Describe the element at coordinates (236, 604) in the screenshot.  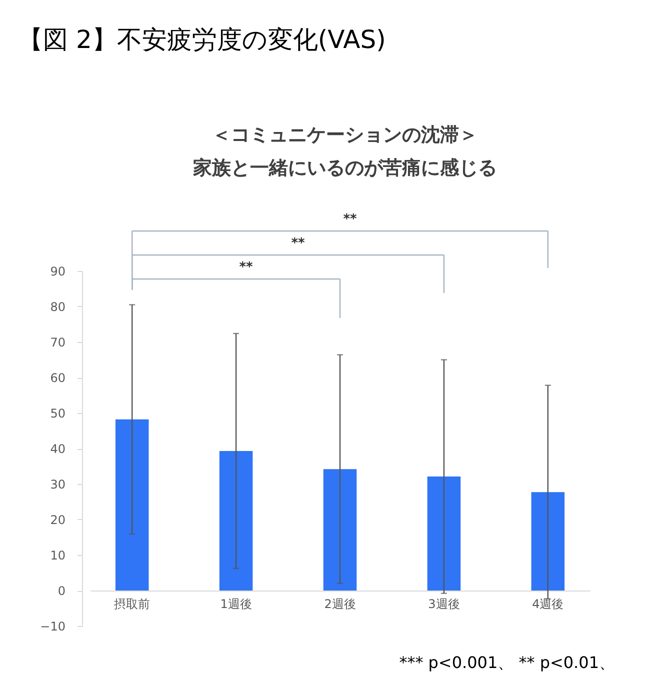
I see `x-tick-label: 1週後` at that location.